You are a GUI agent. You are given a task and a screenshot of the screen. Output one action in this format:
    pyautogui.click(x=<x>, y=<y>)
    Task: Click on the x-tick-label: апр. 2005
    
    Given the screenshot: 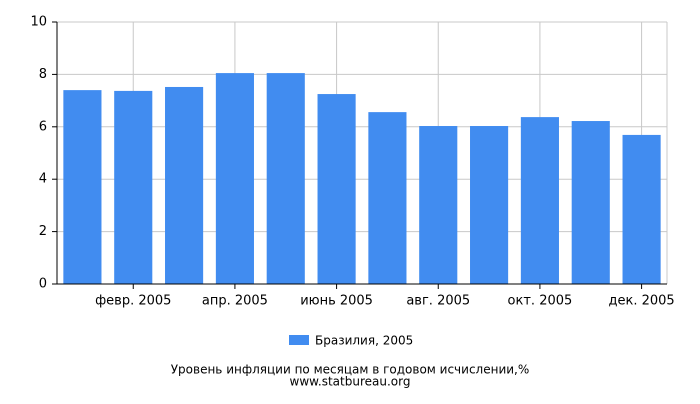 What is the action you would take?
    pyautogui.click(x=235, y=301)
    